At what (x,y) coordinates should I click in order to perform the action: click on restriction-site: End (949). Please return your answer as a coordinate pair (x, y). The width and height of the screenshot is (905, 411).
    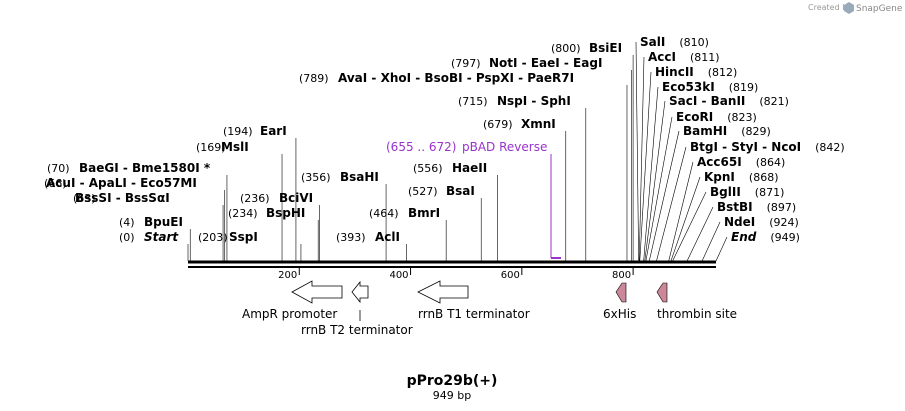
    Looking at the image, I should click on (765, 237).